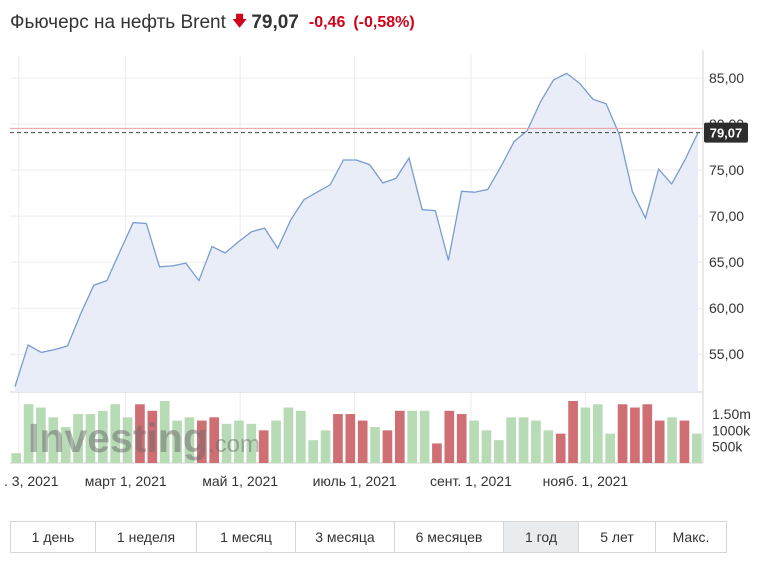 This screenshot has width=774, height=565. Describe the element at coordinates (126, 481) in the screenshot. I see `x-tick-label: март 1, 2021` at that location.